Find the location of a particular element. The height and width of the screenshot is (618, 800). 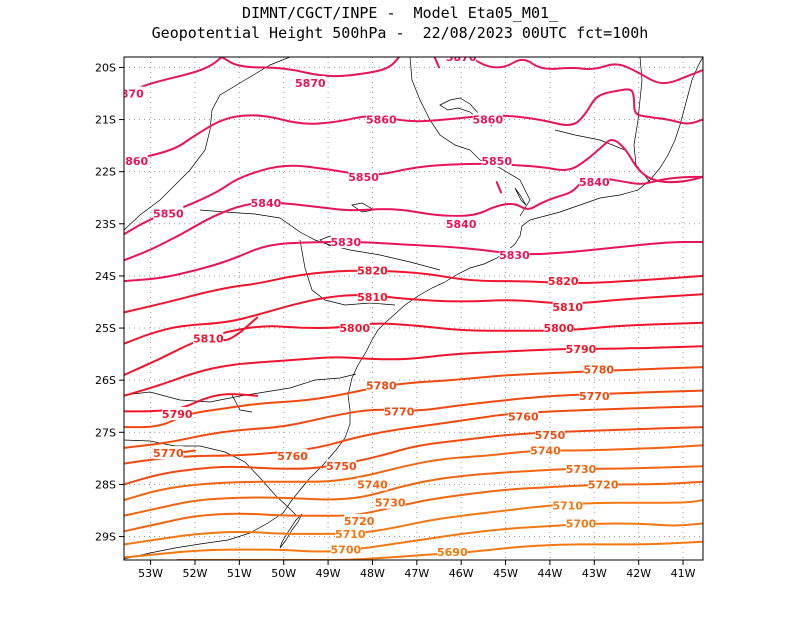

lon-tick-label: 42W is located at coordinates (638, 573).